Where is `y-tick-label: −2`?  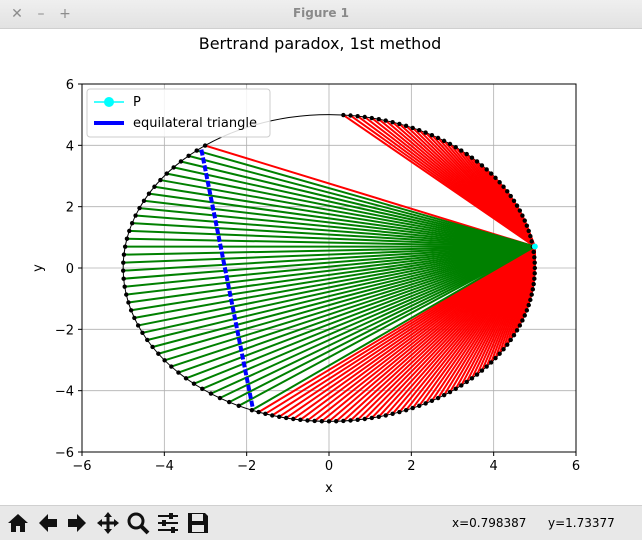 y-tick-label: −2 is located at coordinates (64, 330).